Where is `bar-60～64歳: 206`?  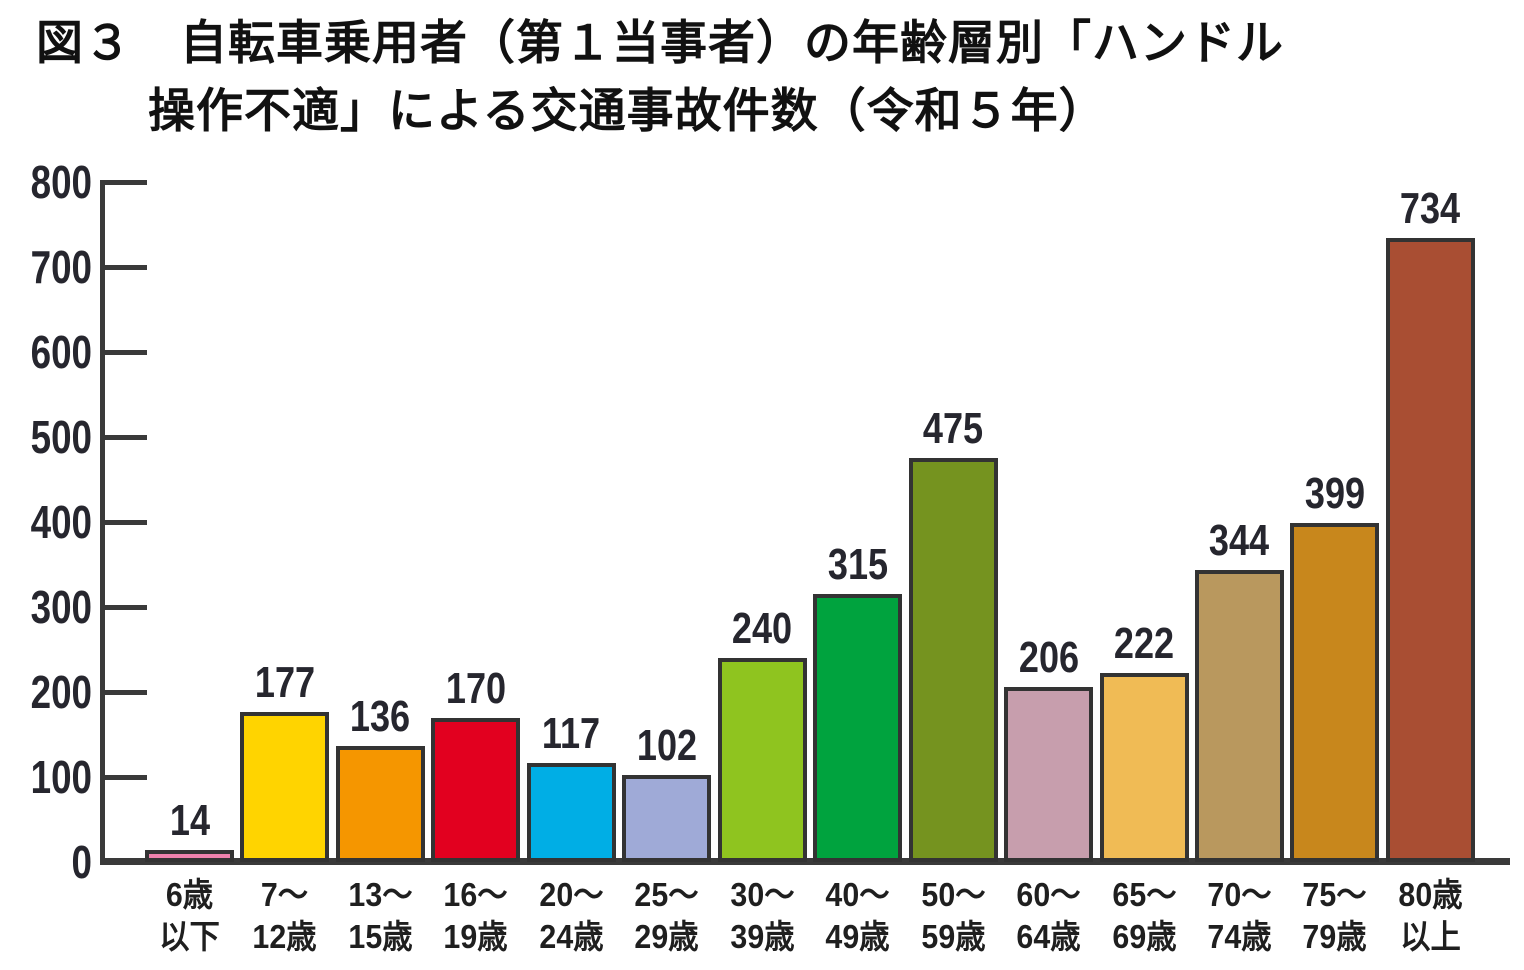 bar-60～64歳: 206 is located at coordinates (1049, 747).